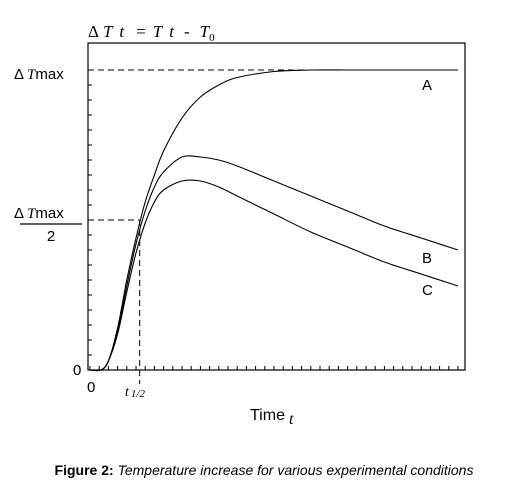 The height and width of the screenshot is (490, 528). What do you see at coordinates (187, 31) in the screenshot?
I see `title-minus: -` at bounding box center [187, 31].